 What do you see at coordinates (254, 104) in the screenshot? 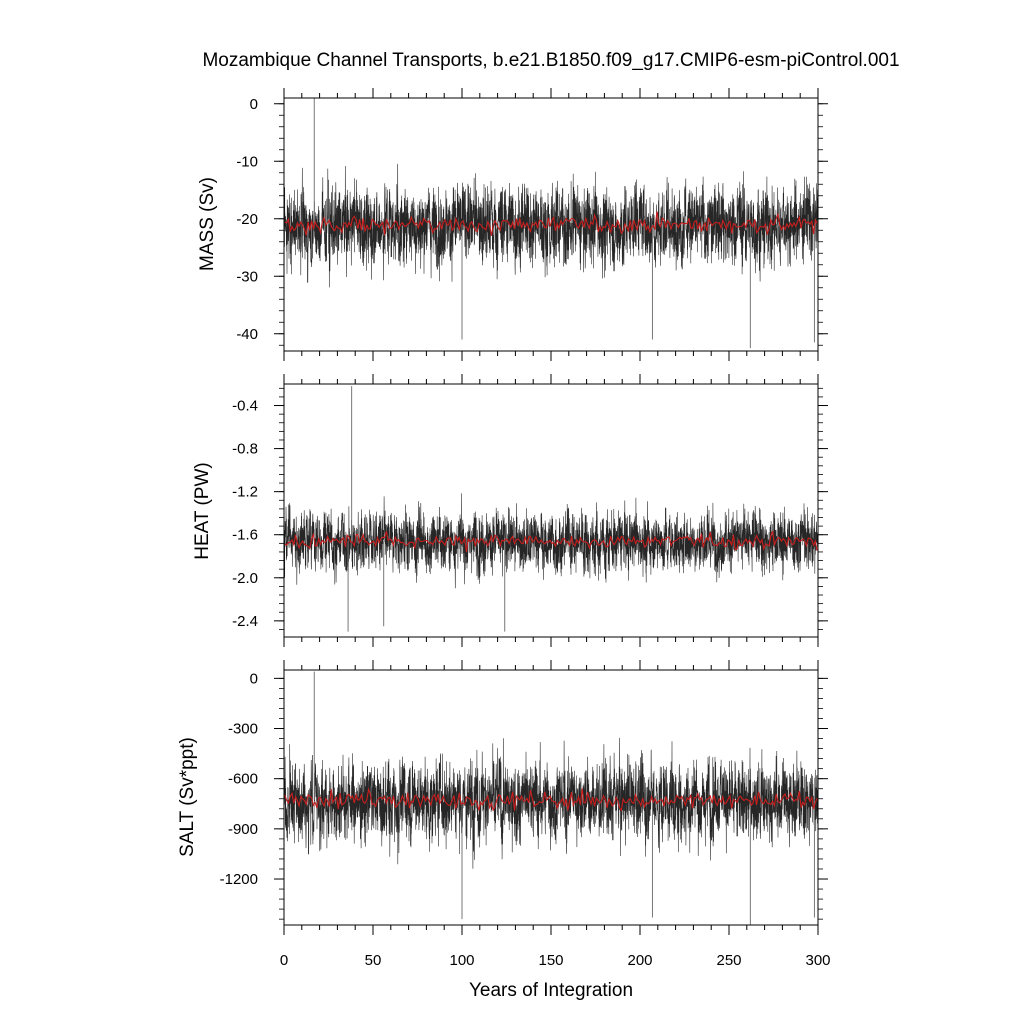
I see `mass-ytick-label-0: 0` at bounding box center [254, 104].